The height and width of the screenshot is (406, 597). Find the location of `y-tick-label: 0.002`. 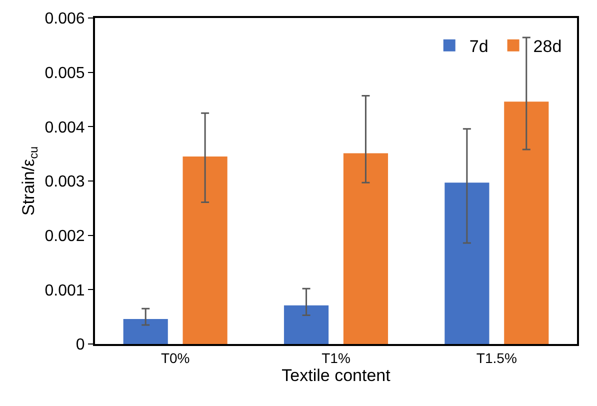

y-tick-label: 0.002 is located at coordinates (64, 236).